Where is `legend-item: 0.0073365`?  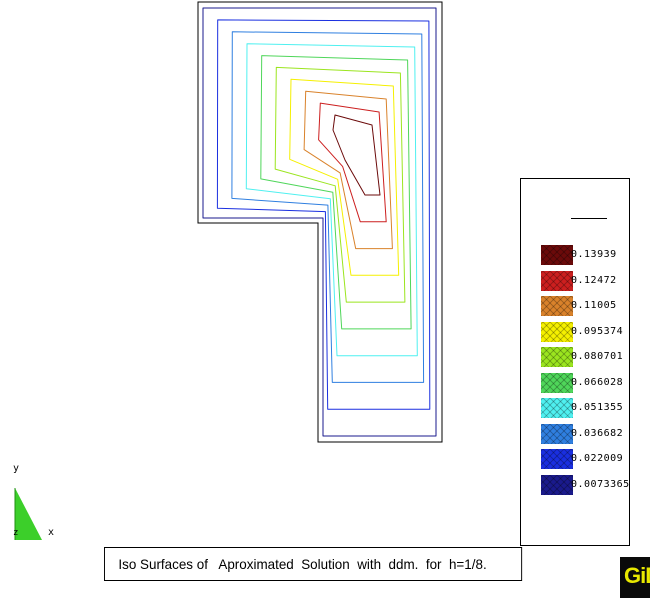
legend-item: 0.0073365 is located at coordinates (585, 484).